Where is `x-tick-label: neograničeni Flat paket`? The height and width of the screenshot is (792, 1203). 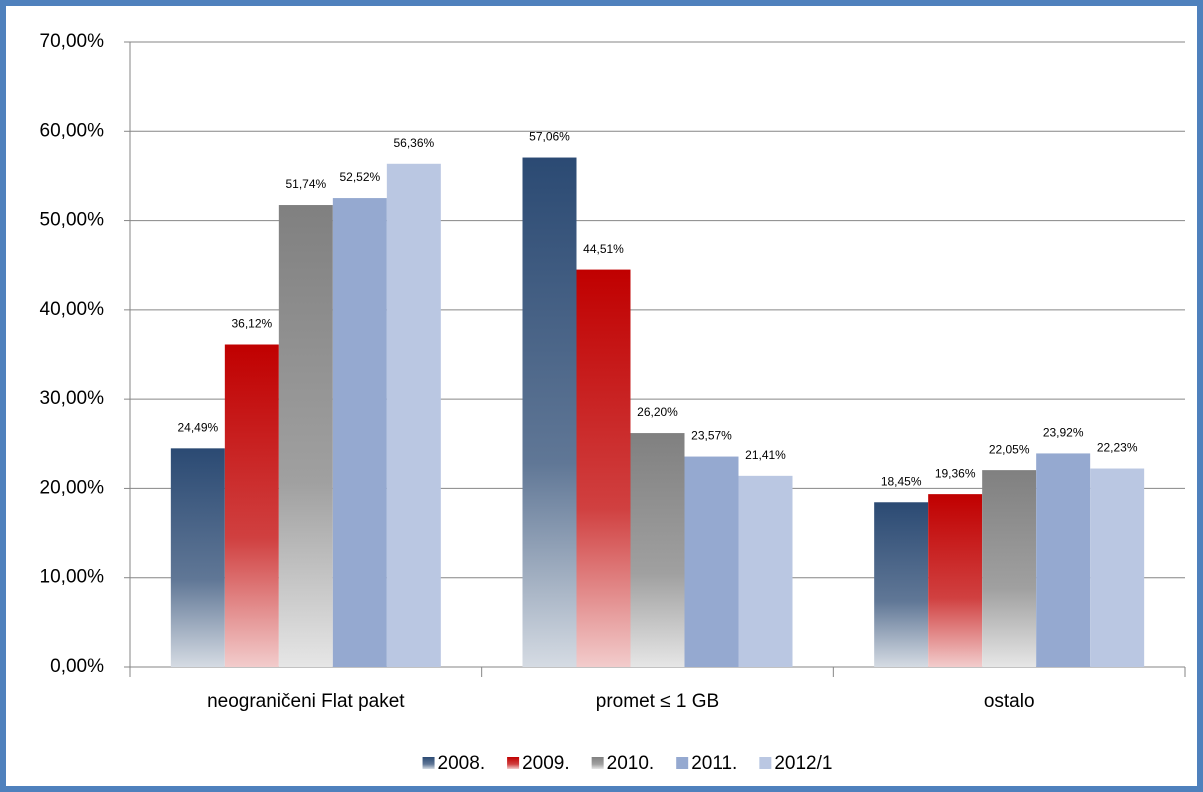
x-tick-label: neograničeni Flat paket is located at coordinates (306, 701).